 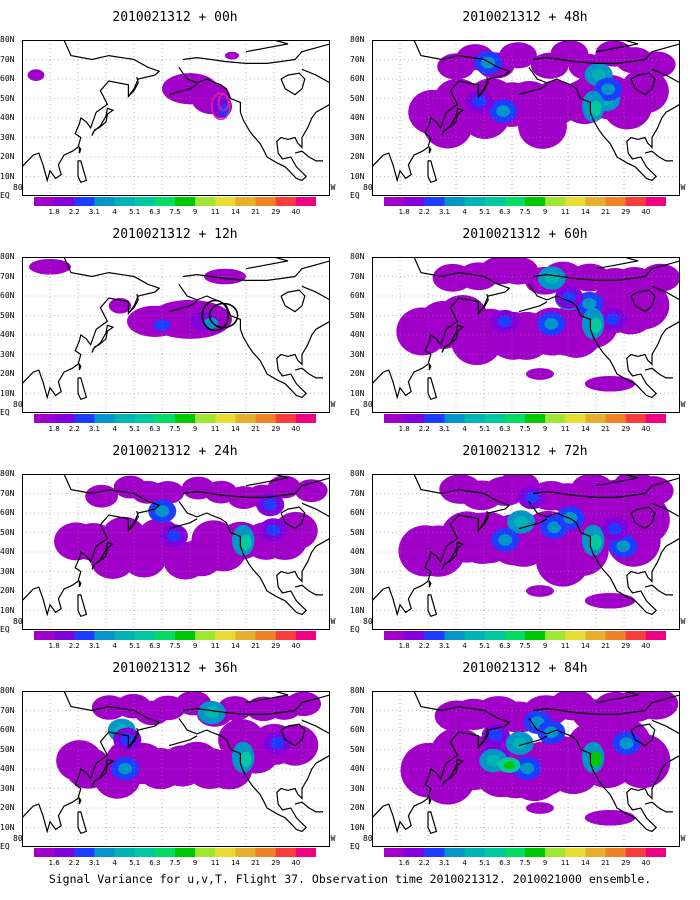 What do you see at coordinates (357, 788) in the screenshot?
I see `lat-tick-label: 30N` at bounding box center [357, 788].